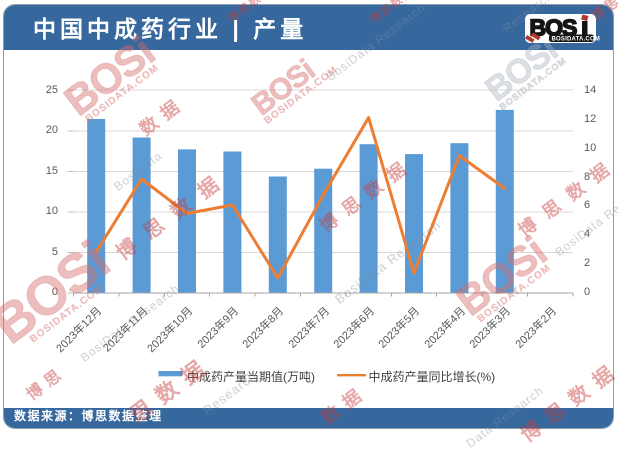 The width and height of the screenshot is (618, 451). What do you see at coordinates (576, 40) in the screenshot?
I see `svg-text: BOSIDATA.COM` at bounding box center [576, 40].